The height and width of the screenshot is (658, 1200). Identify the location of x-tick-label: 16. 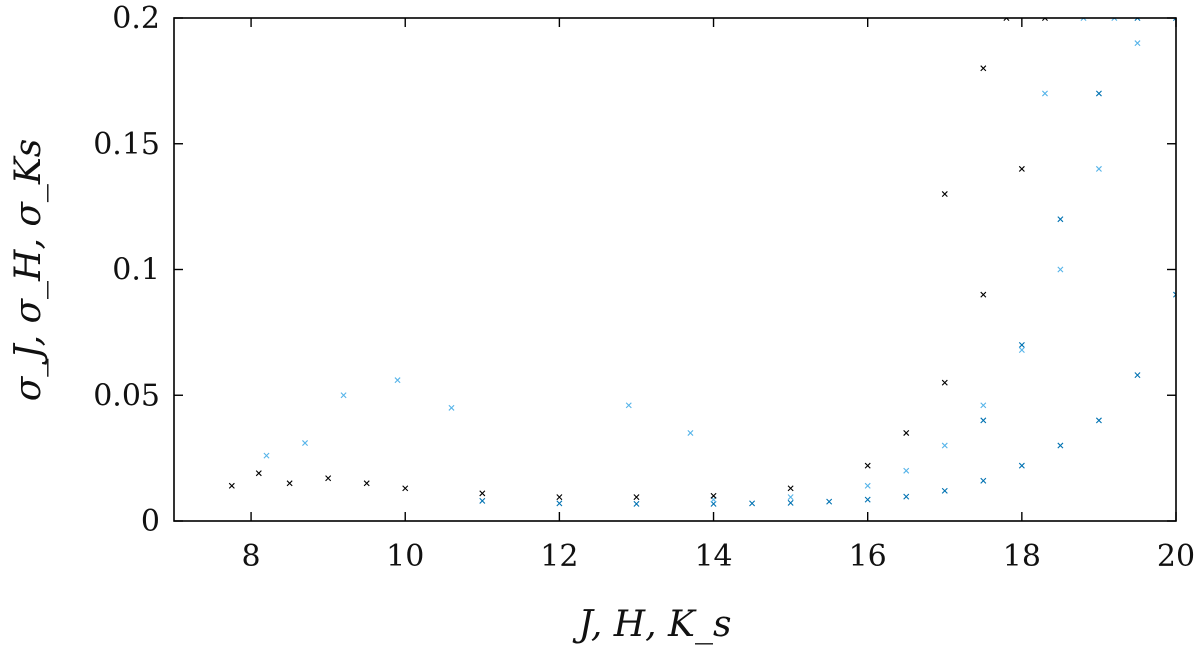
(868, 556).